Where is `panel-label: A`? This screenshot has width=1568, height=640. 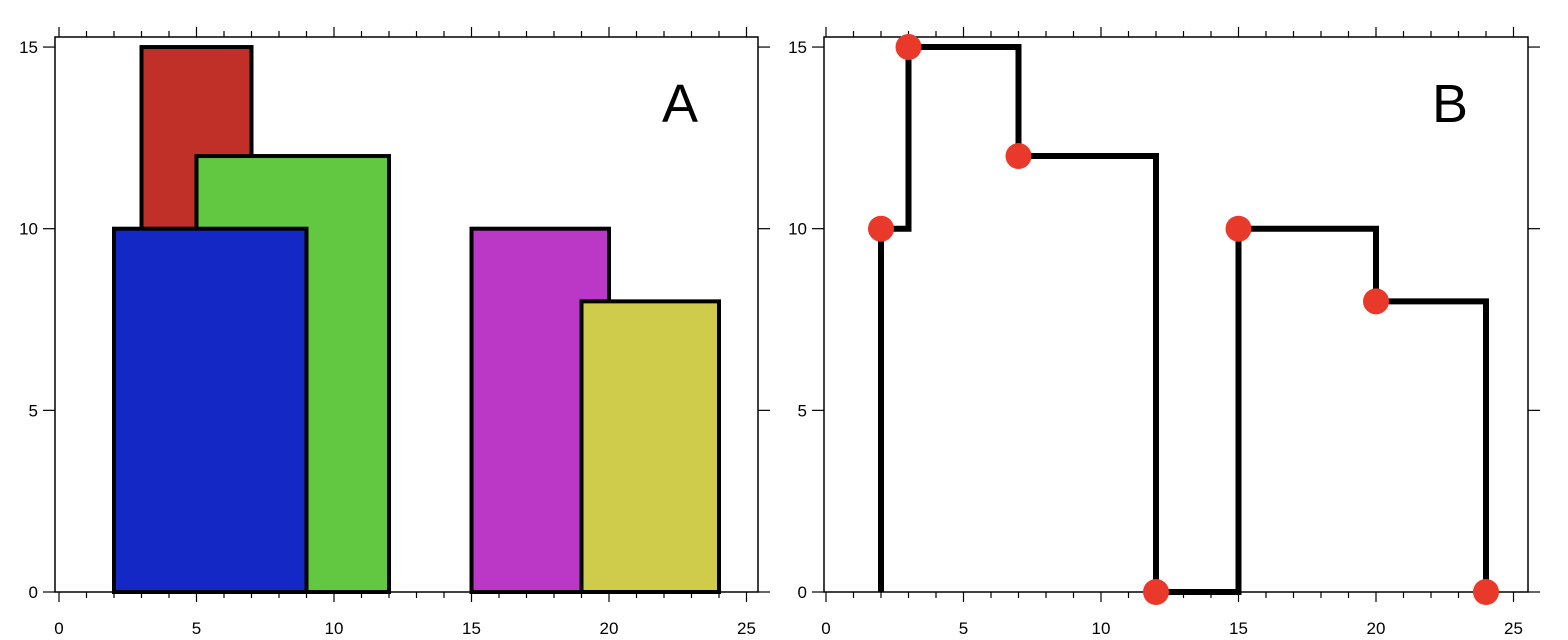 panel-label: A is located at coordinates (680, 104).